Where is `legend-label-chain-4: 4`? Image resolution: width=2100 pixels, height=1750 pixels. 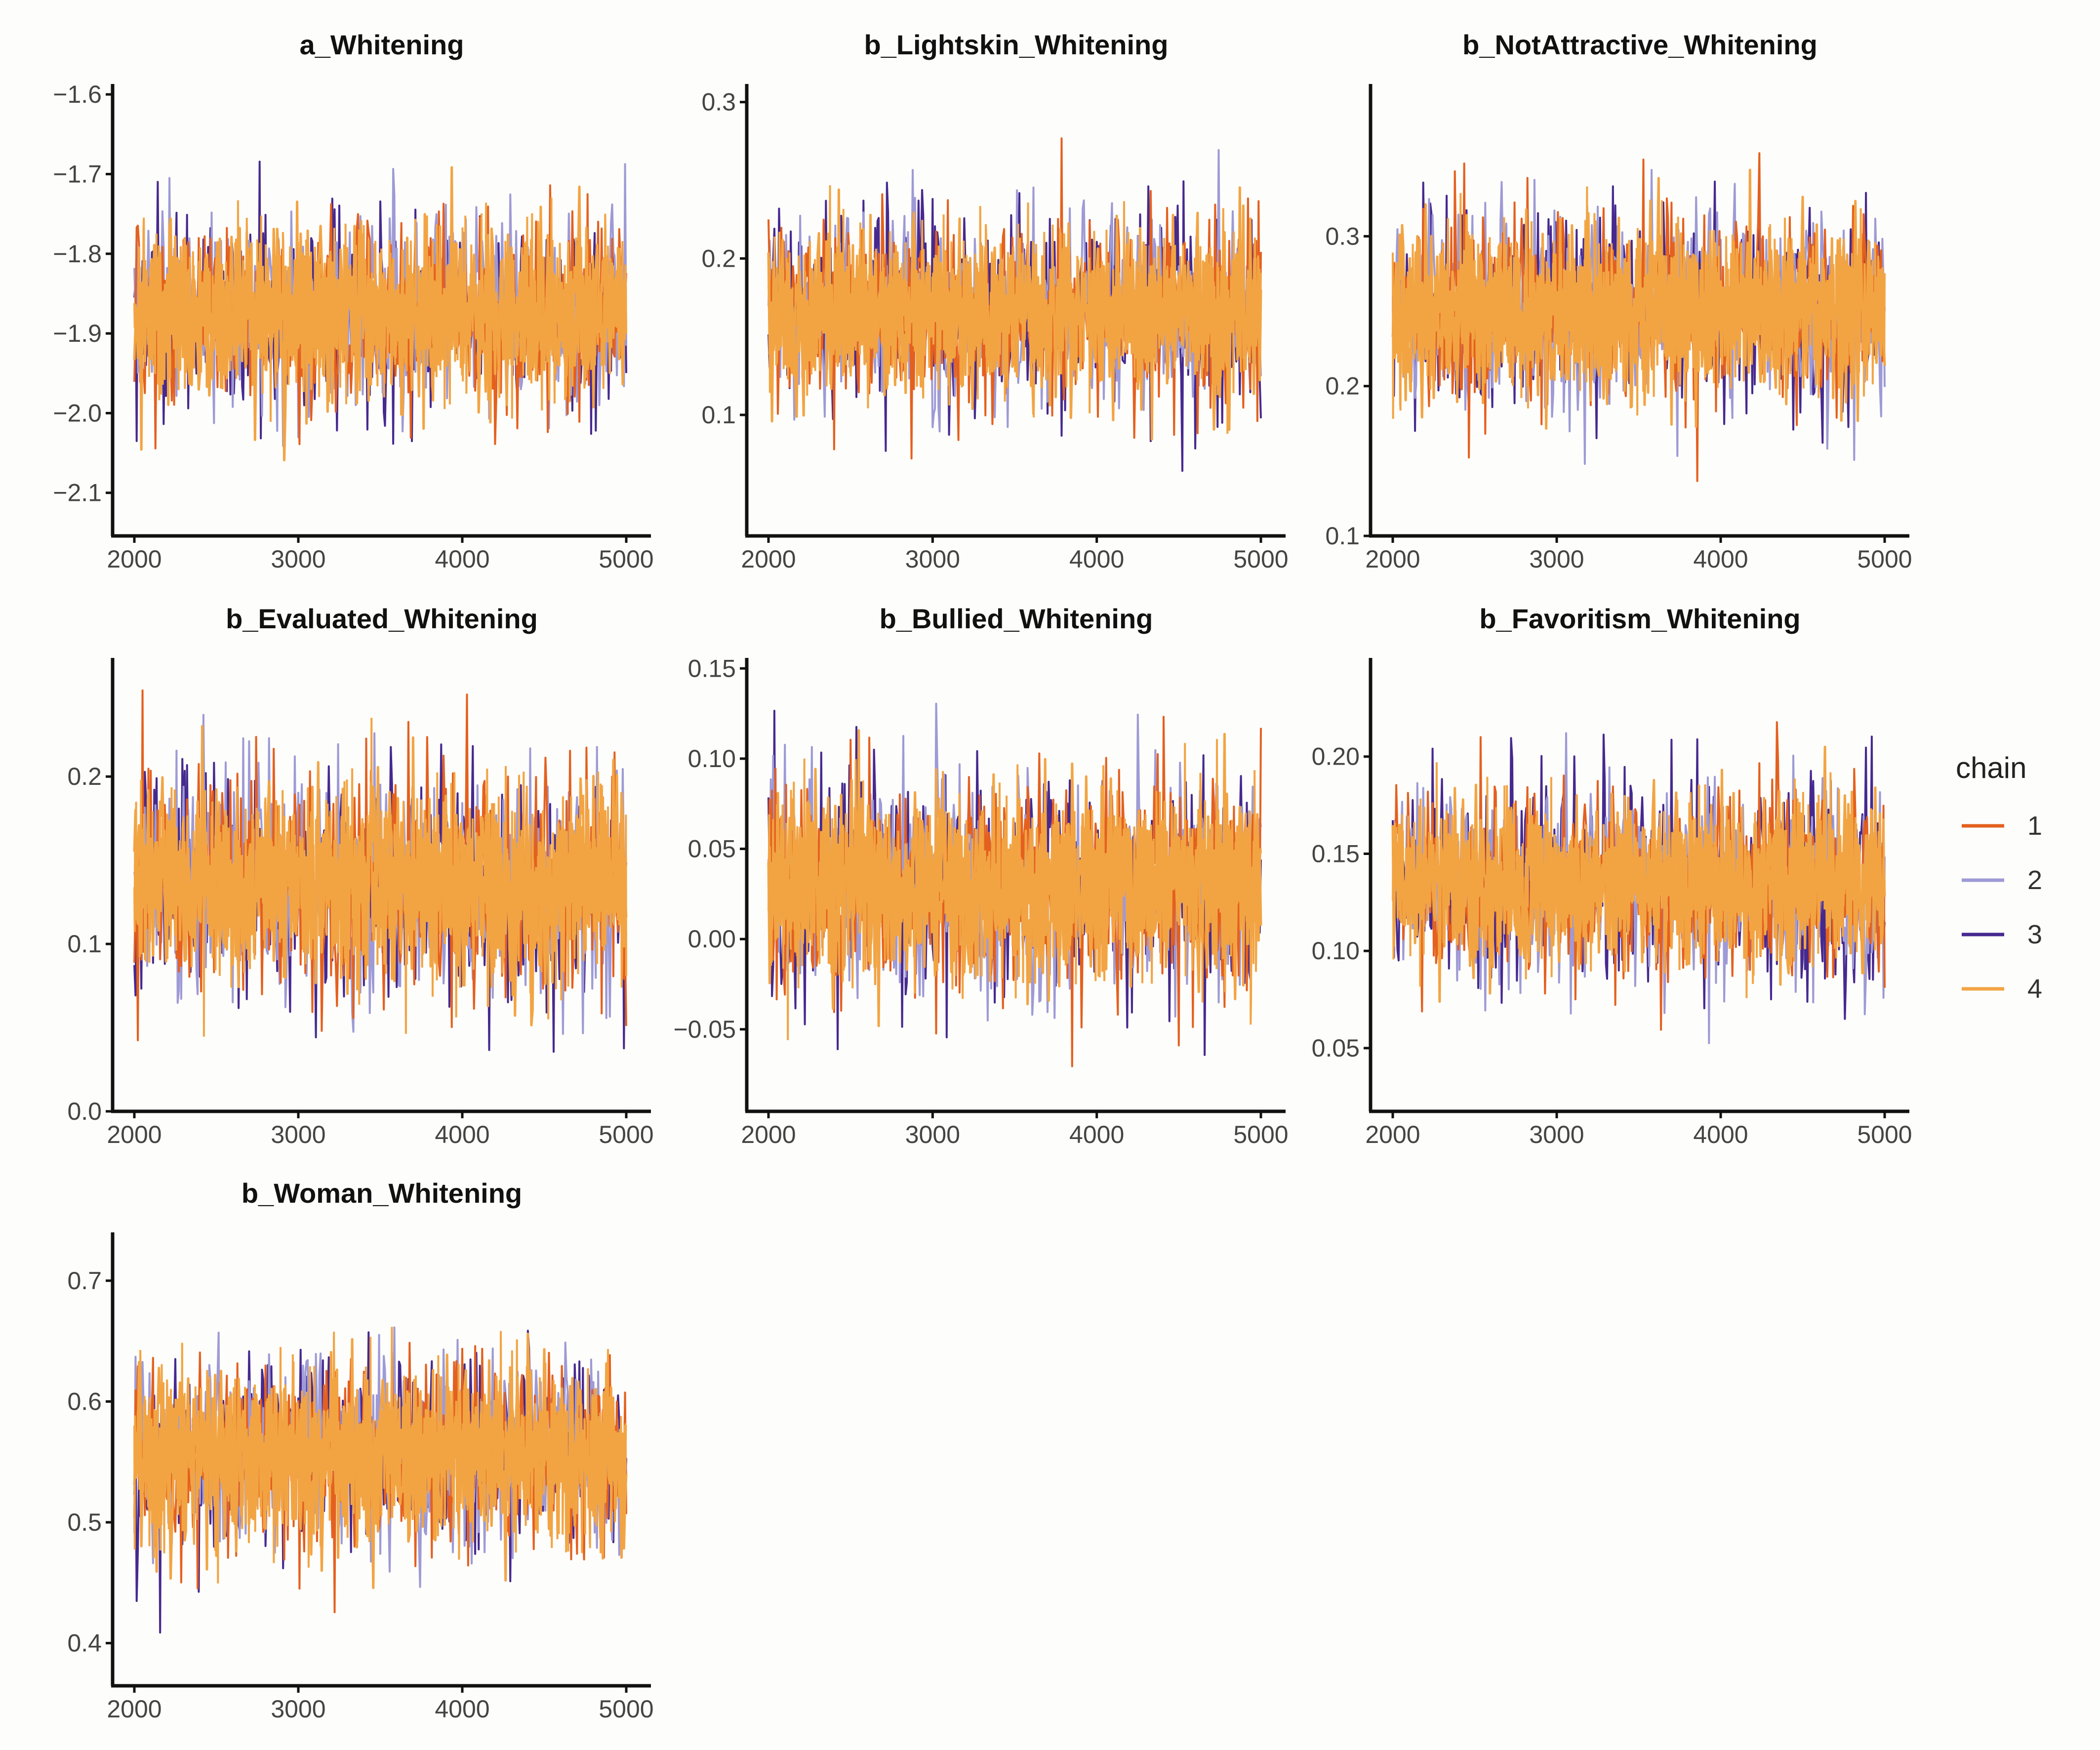
legend-label-chain-4: 4 is located at coordinates (2034, 989).